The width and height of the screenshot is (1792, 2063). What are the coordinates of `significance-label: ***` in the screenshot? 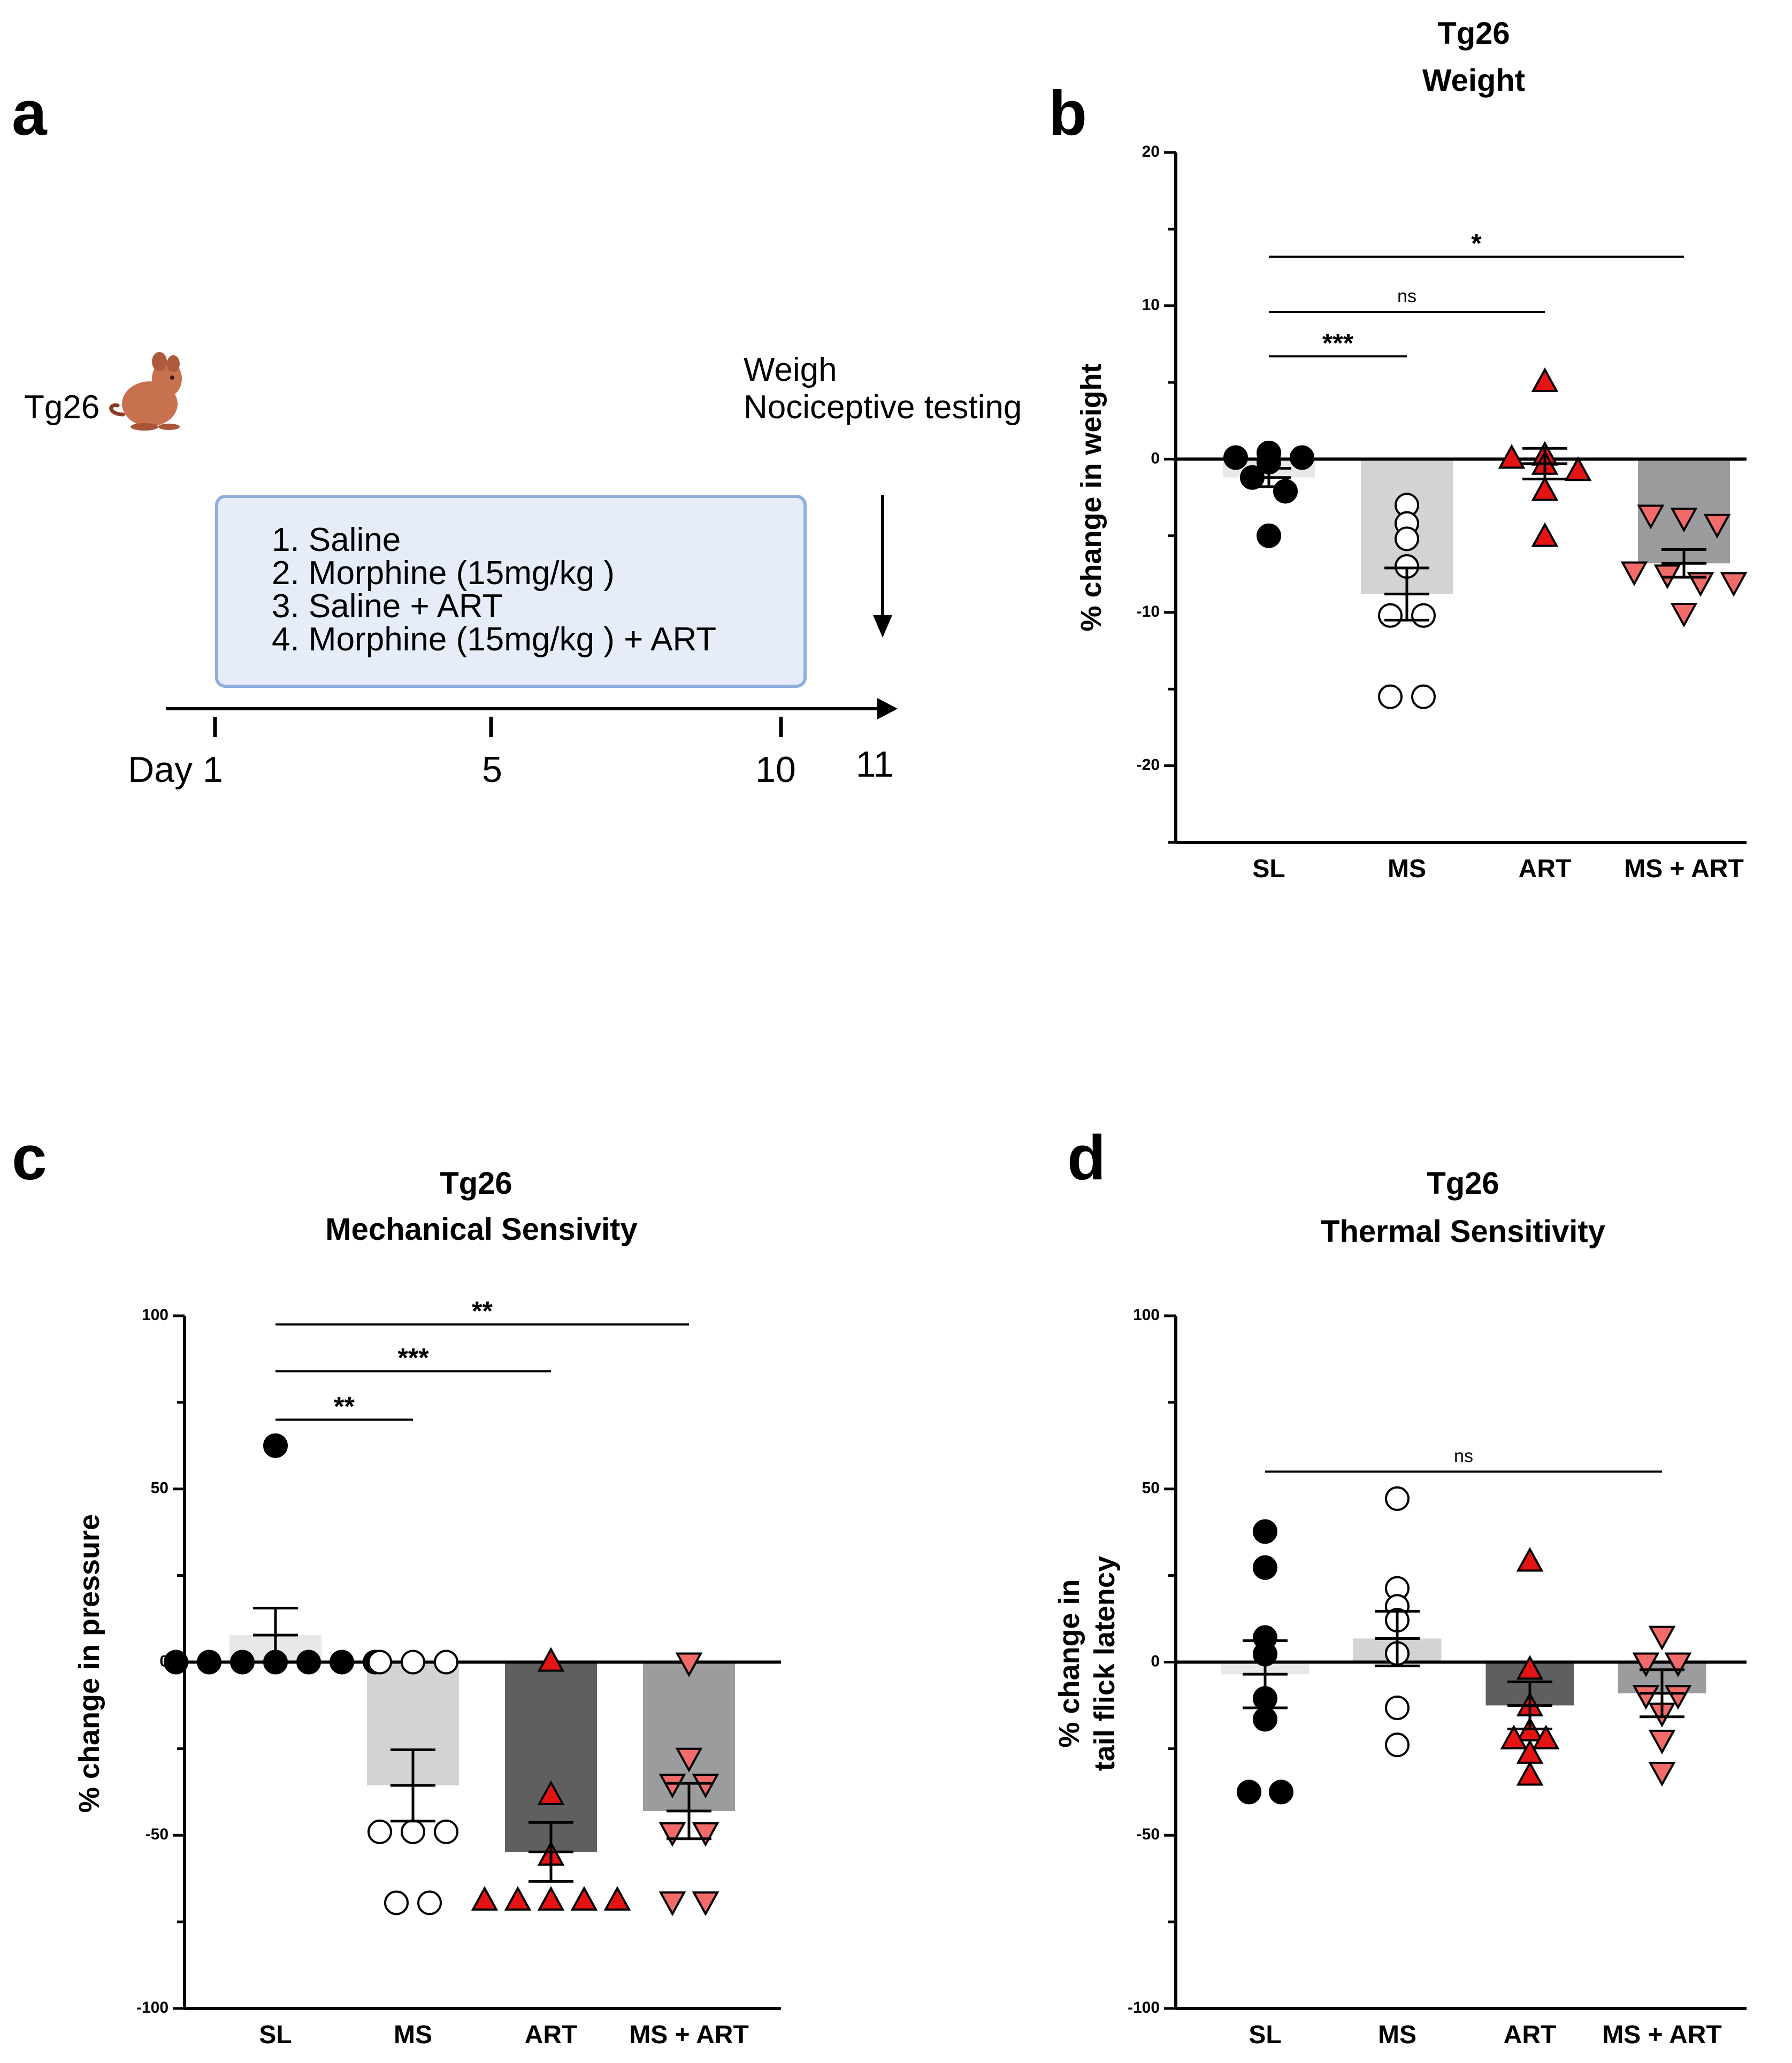 It's located at (1338, 343).